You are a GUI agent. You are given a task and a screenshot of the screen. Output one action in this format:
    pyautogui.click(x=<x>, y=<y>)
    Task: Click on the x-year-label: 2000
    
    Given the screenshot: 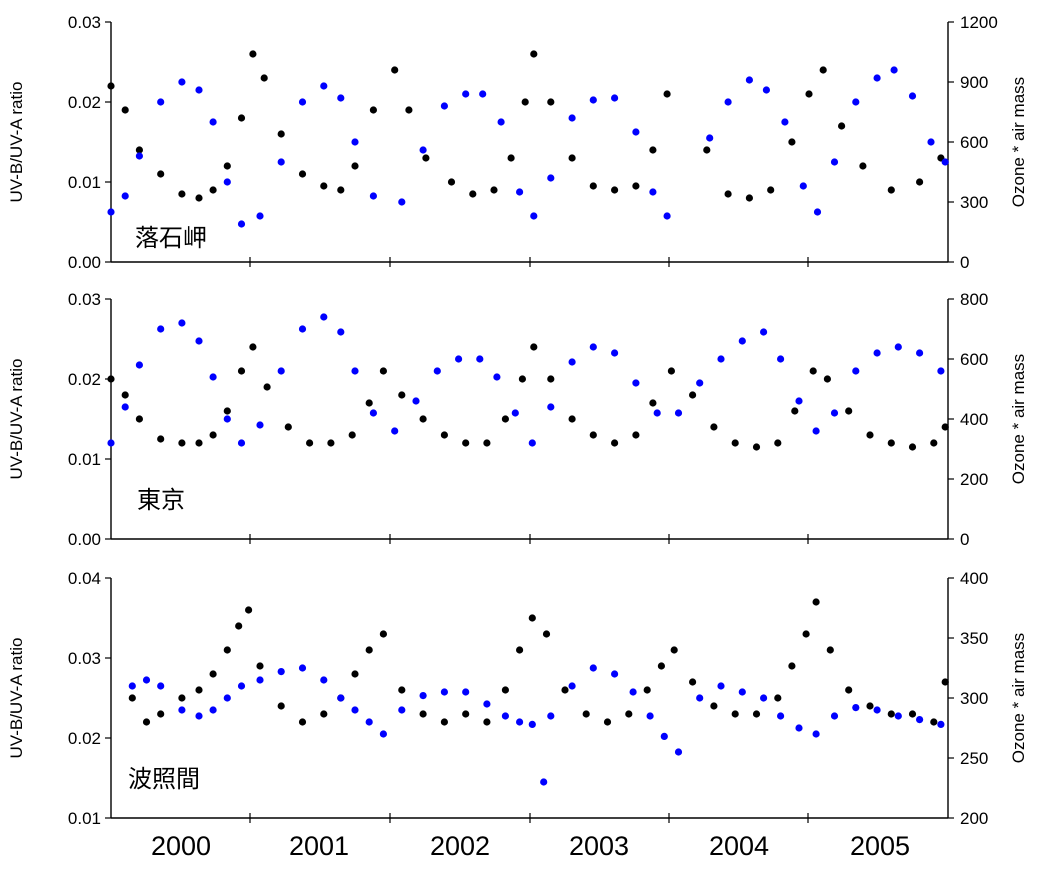 What is the action you would take?
    pyautogui.click(x=181, y=846)
    